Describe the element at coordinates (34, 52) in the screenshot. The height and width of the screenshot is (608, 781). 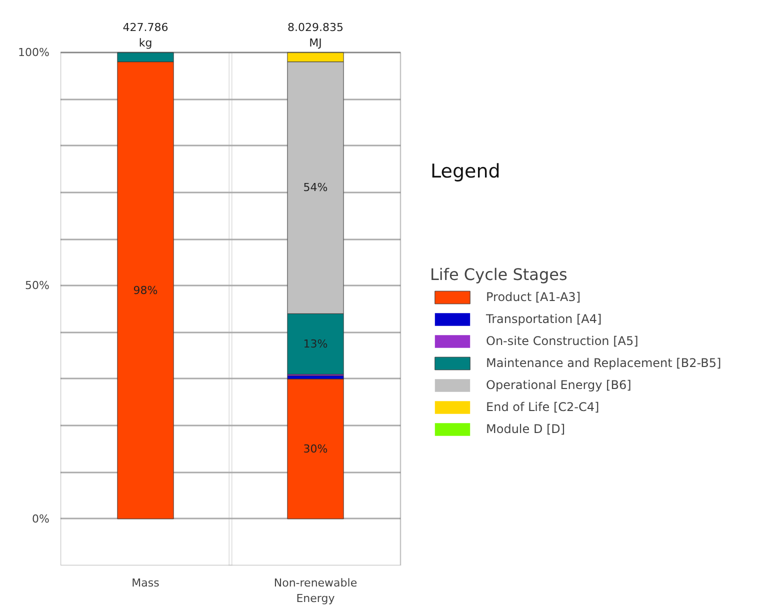
I see `y-tick-label: 100%` at that location.